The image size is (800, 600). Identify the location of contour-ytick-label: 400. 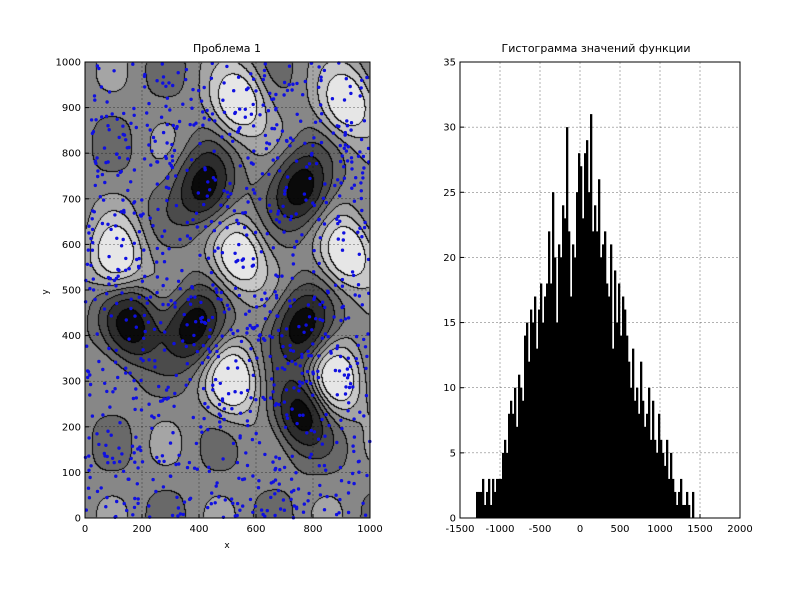
(71, 336).